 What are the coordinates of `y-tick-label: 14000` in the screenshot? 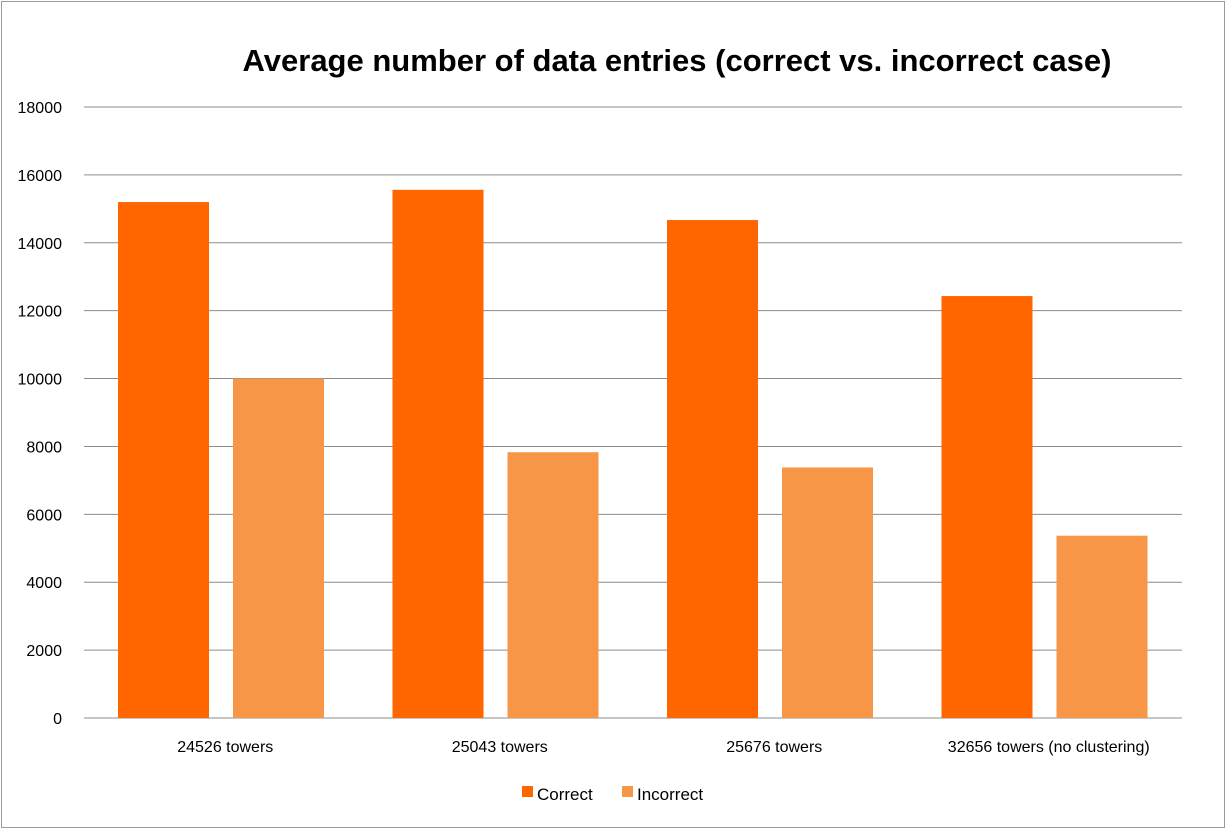 It's located at (40, 244).